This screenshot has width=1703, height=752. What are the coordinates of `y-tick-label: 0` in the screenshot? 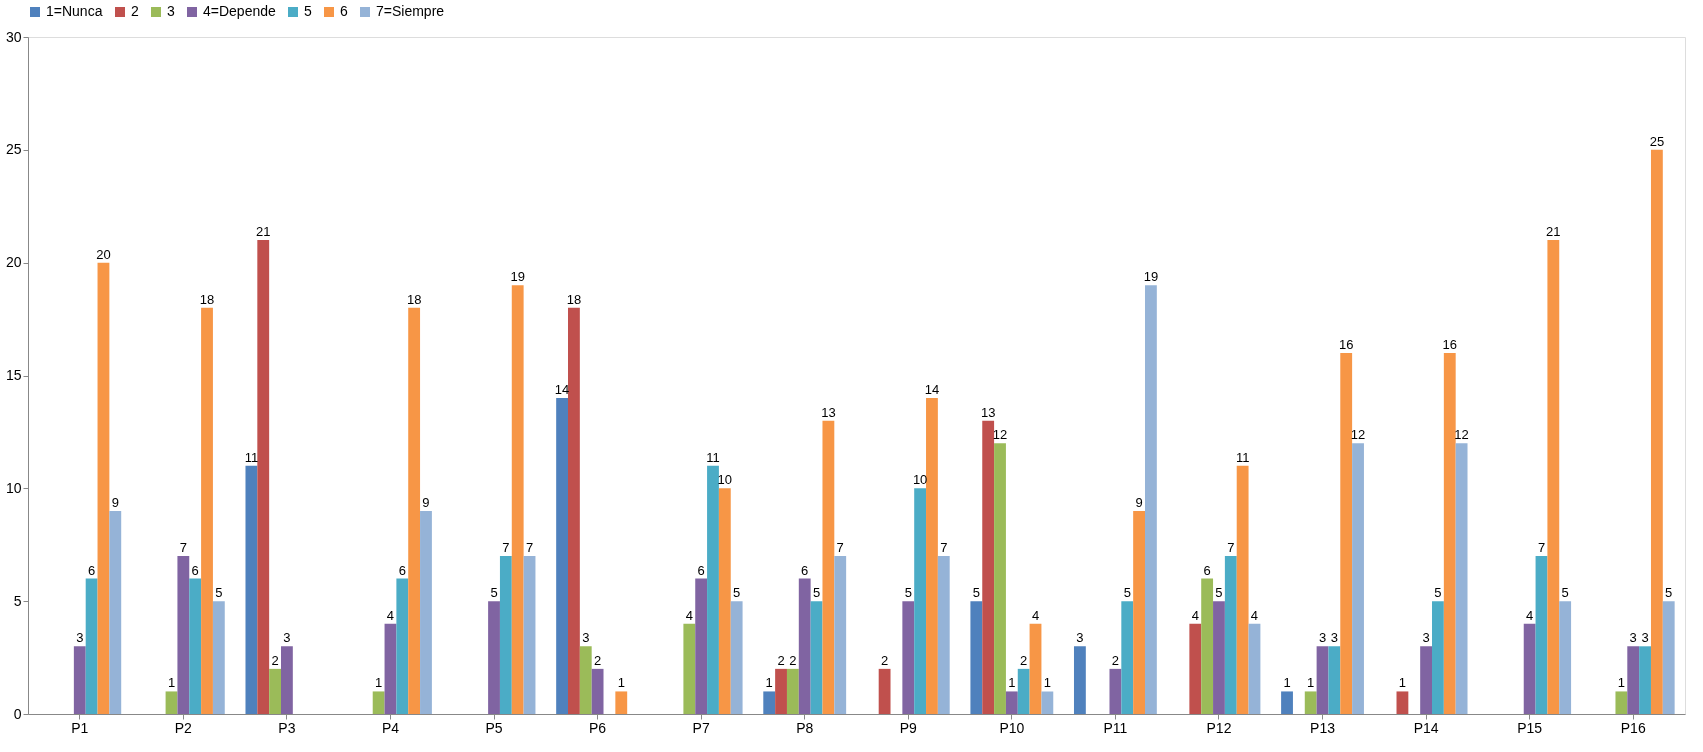 It's located at (17, 713).